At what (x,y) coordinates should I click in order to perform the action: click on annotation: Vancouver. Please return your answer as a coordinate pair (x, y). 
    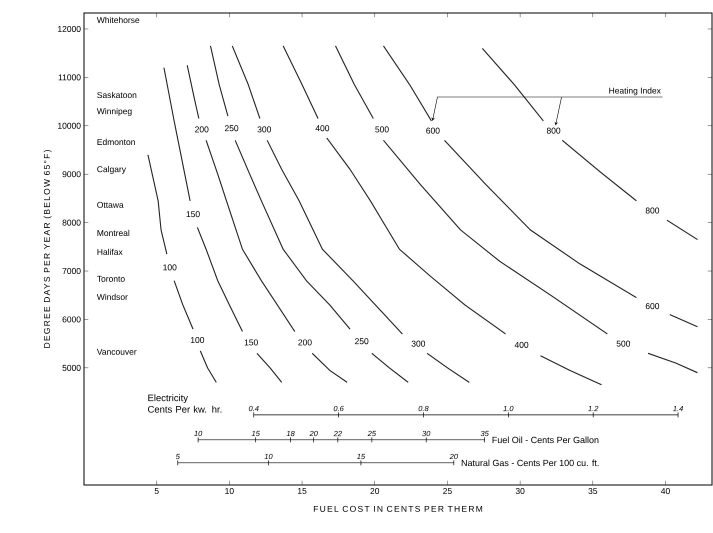
    Looking at the image, I should click on (116, 351).